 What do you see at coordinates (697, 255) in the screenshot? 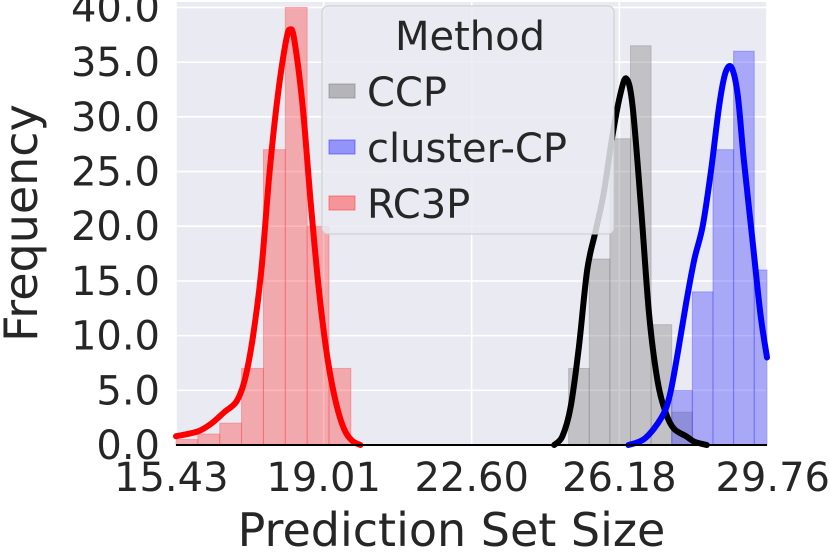
I see `cluster-cp-kde-line` at bounding box center [697, 255].